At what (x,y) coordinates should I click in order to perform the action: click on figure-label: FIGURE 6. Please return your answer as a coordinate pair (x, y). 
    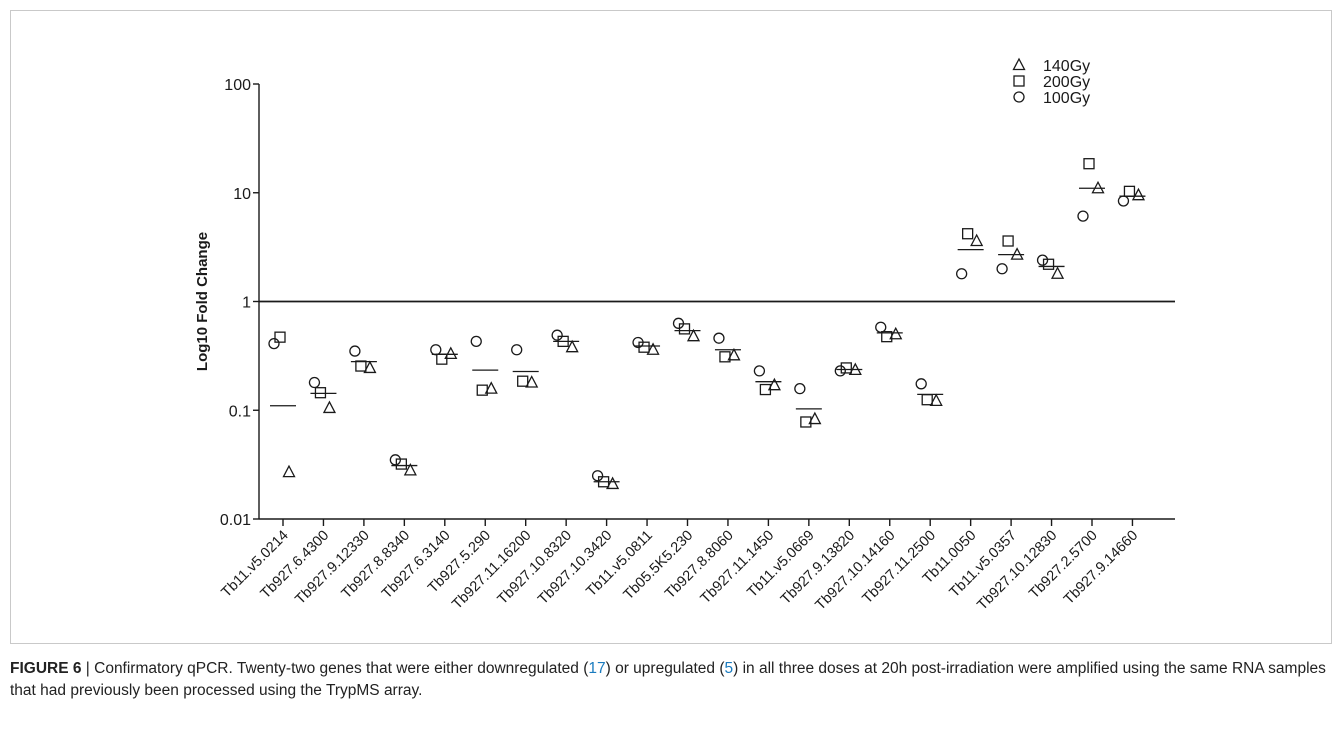
    Looking at the image, I should click on (46, 668).